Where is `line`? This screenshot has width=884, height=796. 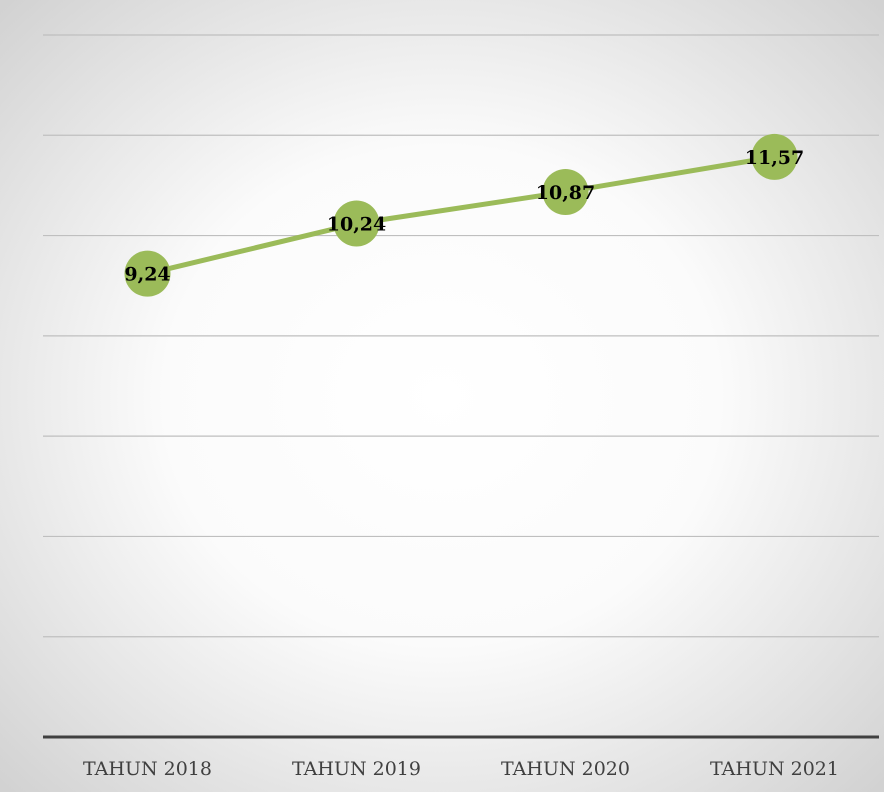
line is located at coordinates (460, 215).